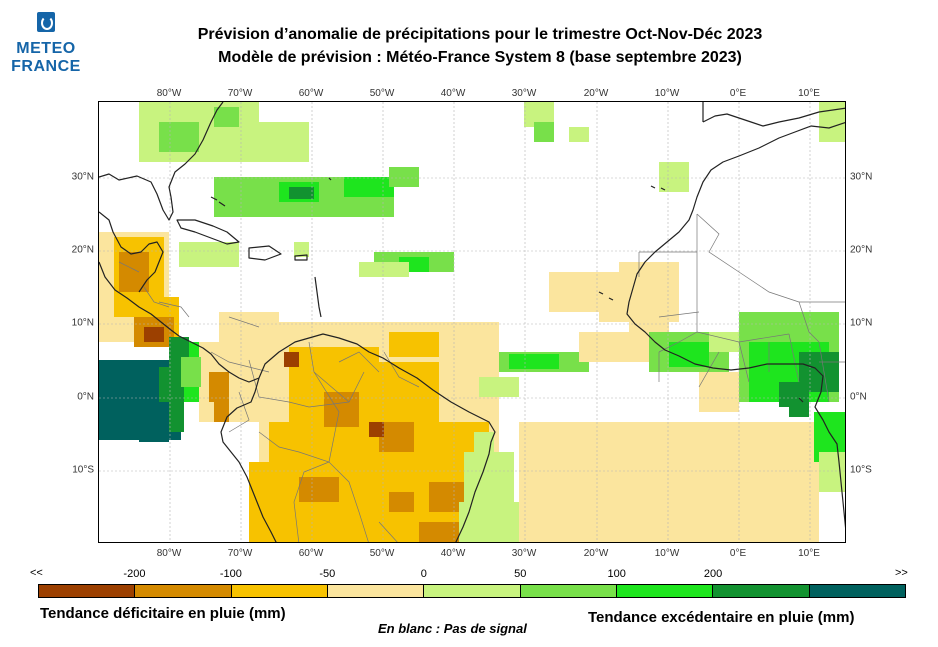 Image resolution: width=938 pixels, height=647 pixels. I want to click on lon-tick-label: 20°W, so click(596, 553).